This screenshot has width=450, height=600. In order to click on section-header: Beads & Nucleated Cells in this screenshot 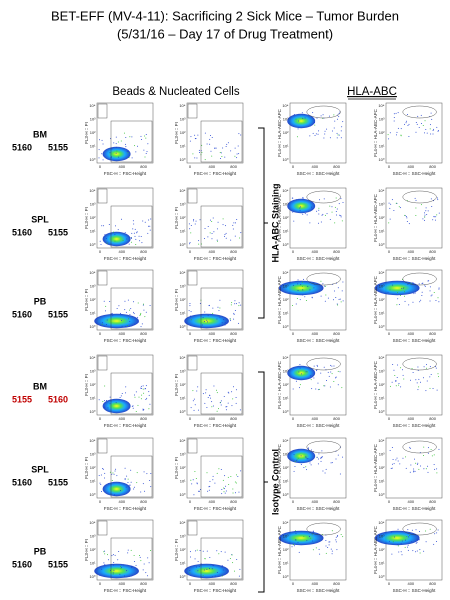, I will do `click(175, 92)`.